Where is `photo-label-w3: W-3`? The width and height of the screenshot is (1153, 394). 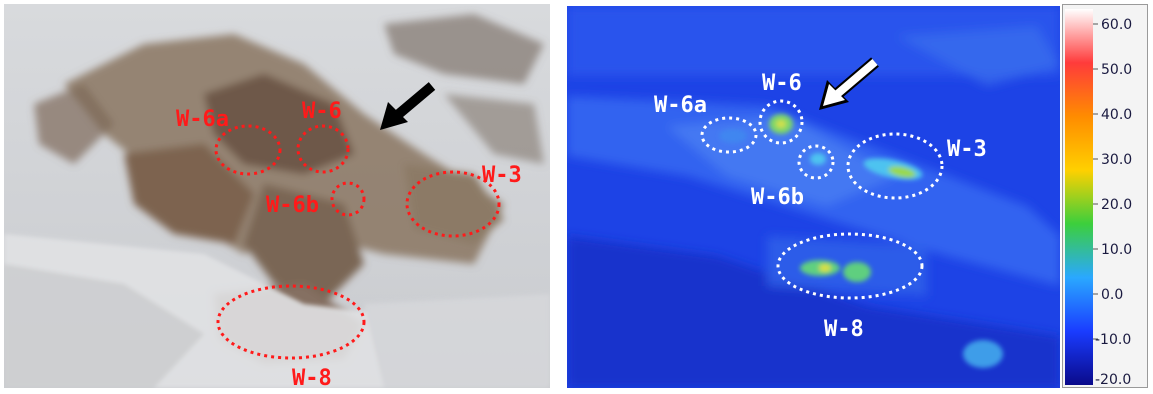 photo-label-w3: W-3 is located at coordinates (502, 175).